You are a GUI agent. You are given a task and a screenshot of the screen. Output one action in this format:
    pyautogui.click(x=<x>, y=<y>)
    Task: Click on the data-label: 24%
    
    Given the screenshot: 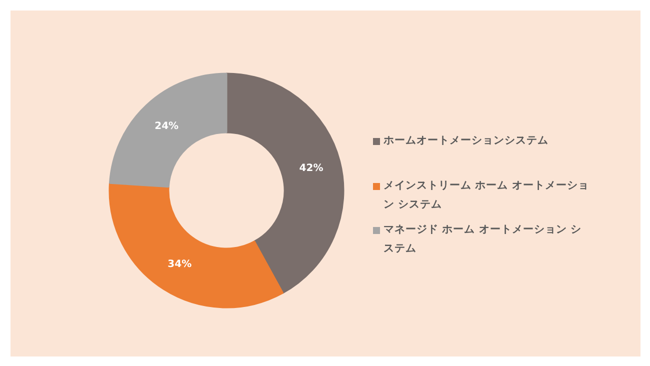 What is the action you would take?
    pyautogui.click(x=166, y=126)
    